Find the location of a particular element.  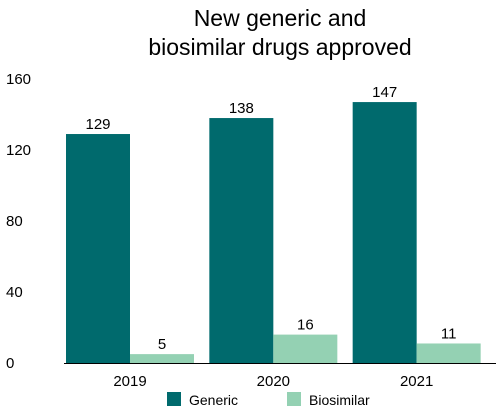

y-tick-label: 120 is located at coordinates (18, 150).